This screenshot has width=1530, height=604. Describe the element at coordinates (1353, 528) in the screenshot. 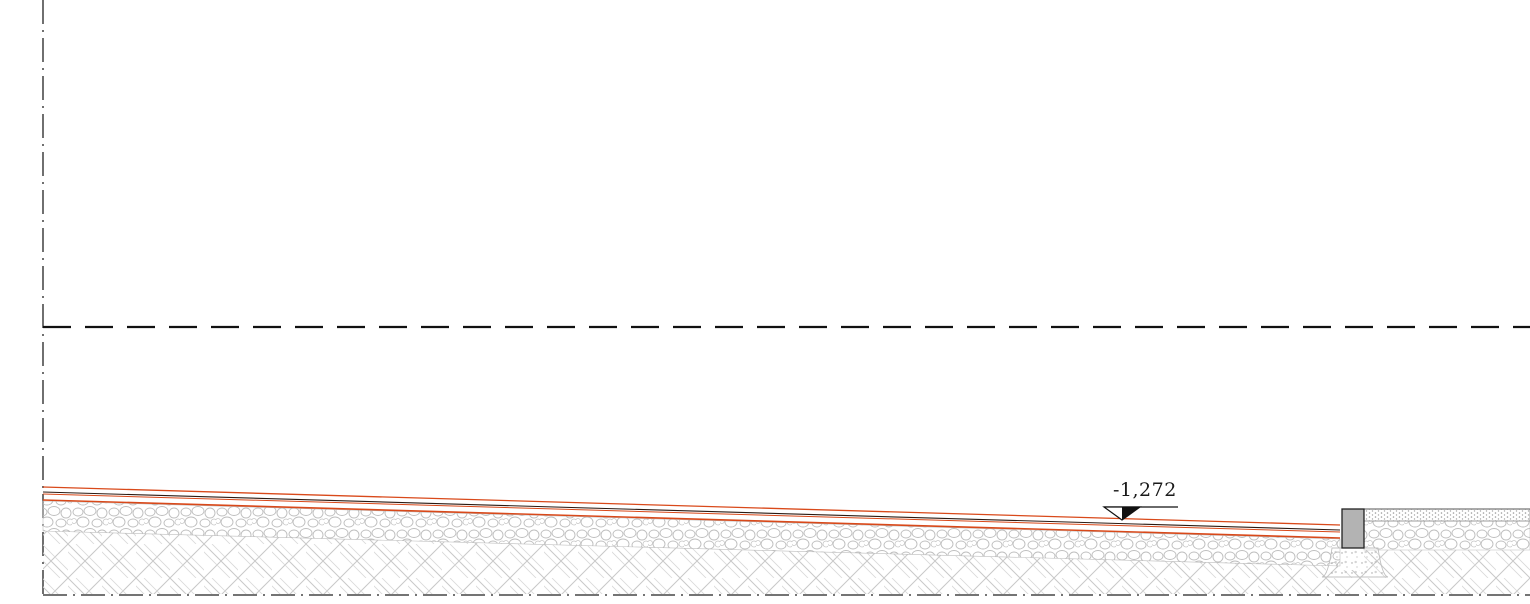

I see `curb-stone` at that location.